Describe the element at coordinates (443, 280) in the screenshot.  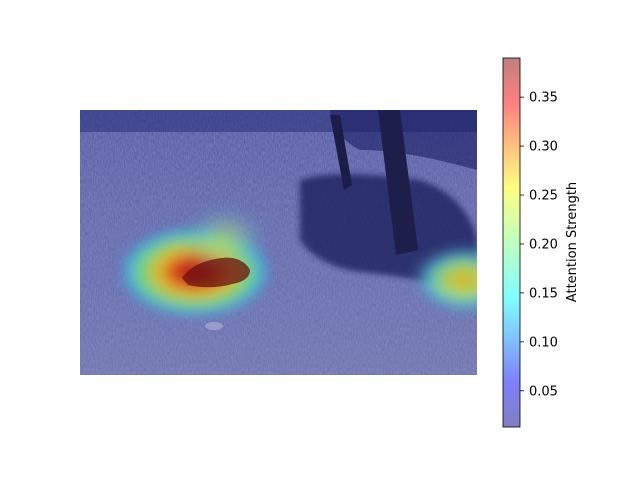
I see `secondary-right-edge-hotspot` at that location.